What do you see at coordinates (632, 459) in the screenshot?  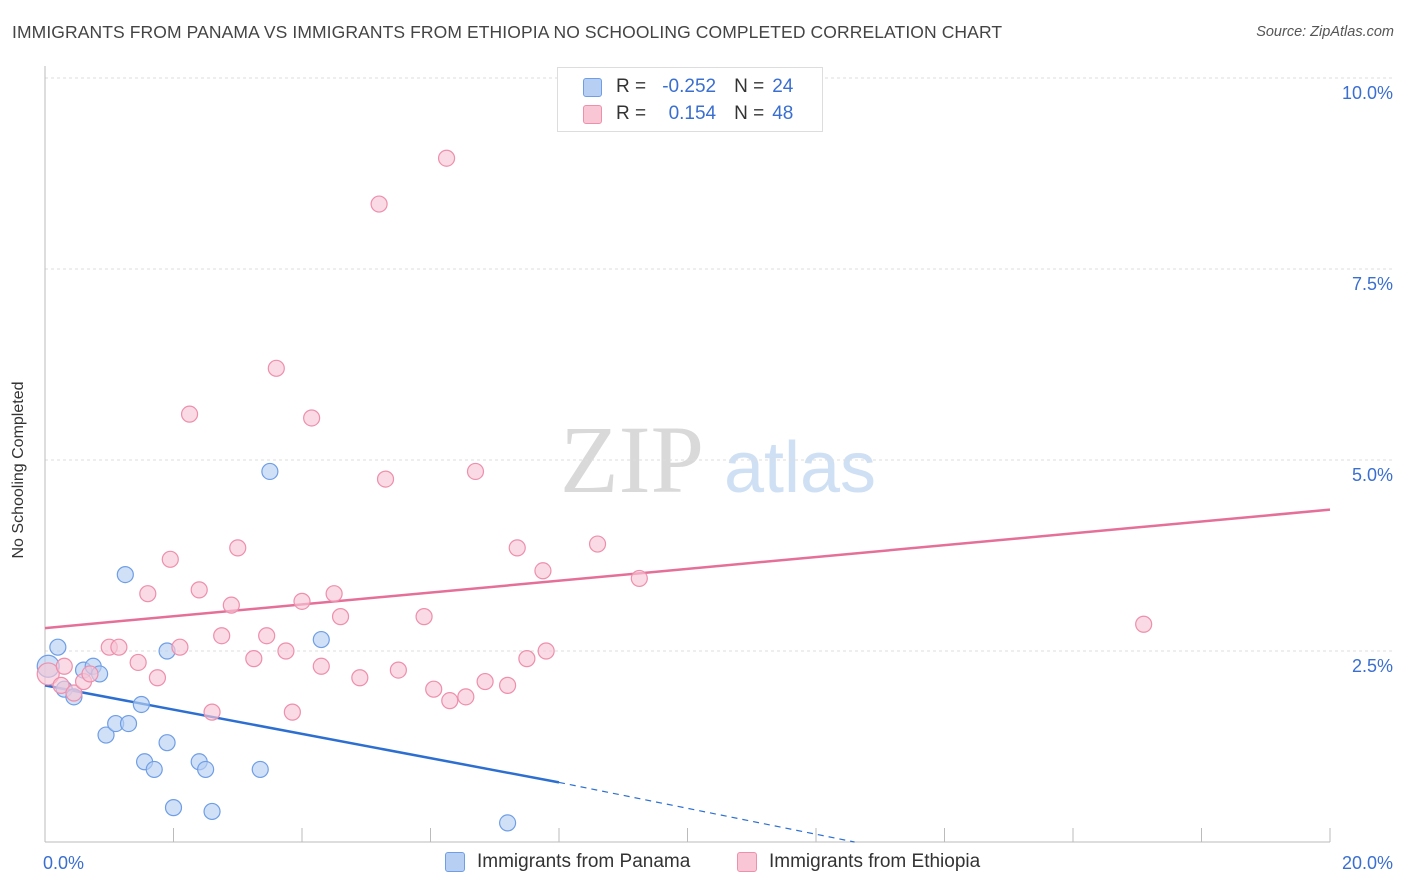 I see `watermark-zip: ZIP` at bounding box center [632, 459].